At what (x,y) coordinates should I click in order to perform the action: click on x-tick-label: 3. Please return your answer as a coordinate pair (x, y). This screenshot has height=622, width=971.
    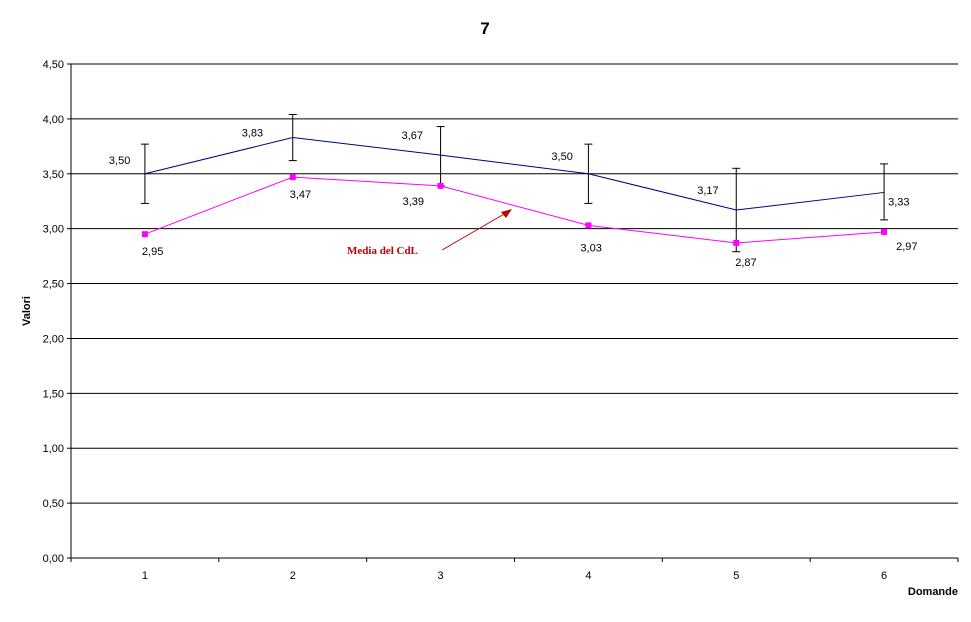
    Looking at the image, I should click on (441, 576).